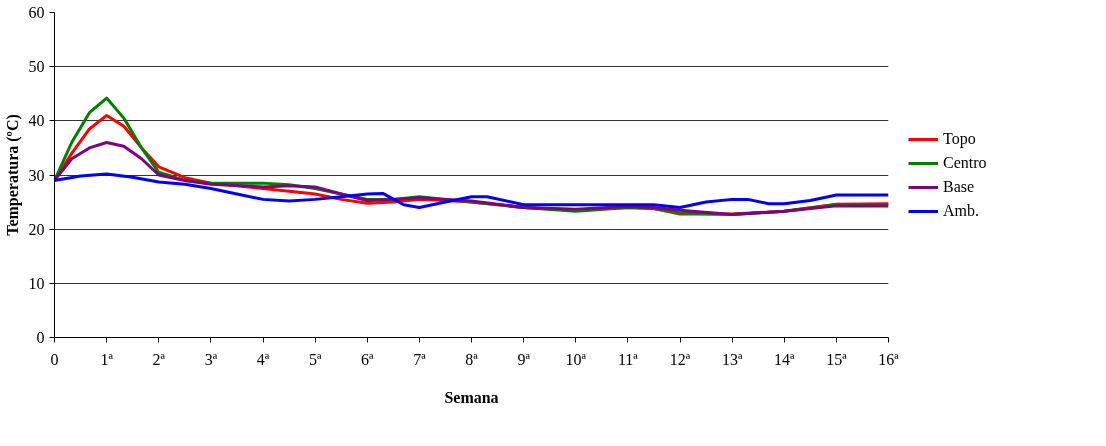 The width and height of the screenshot is (1106, 446). Describe the element at coordinates (12, 175) in the screenshot. I see `y-axis-title: Temperatura (ºC)` at that location.